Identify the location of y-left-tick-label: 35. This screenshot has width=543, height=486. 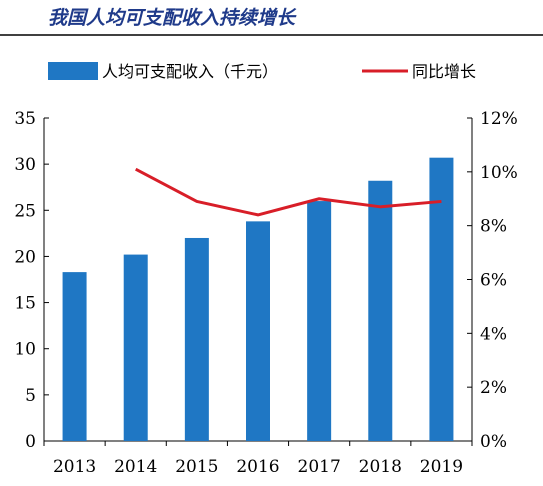
(25, 119).